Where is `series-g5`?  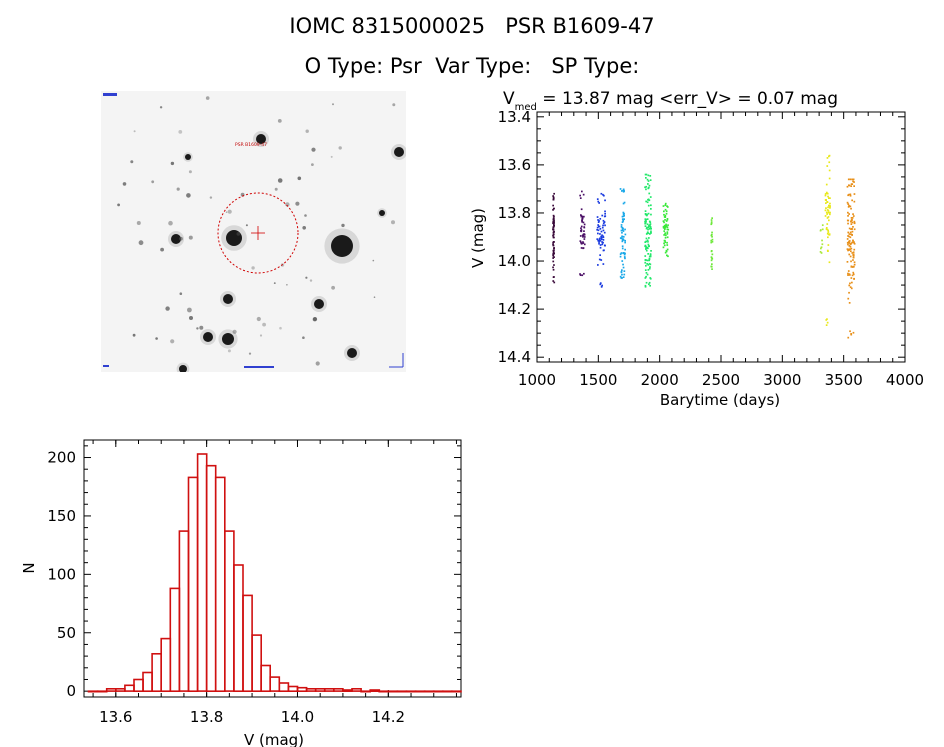 series-g5 is located at coordinates (648, 230).